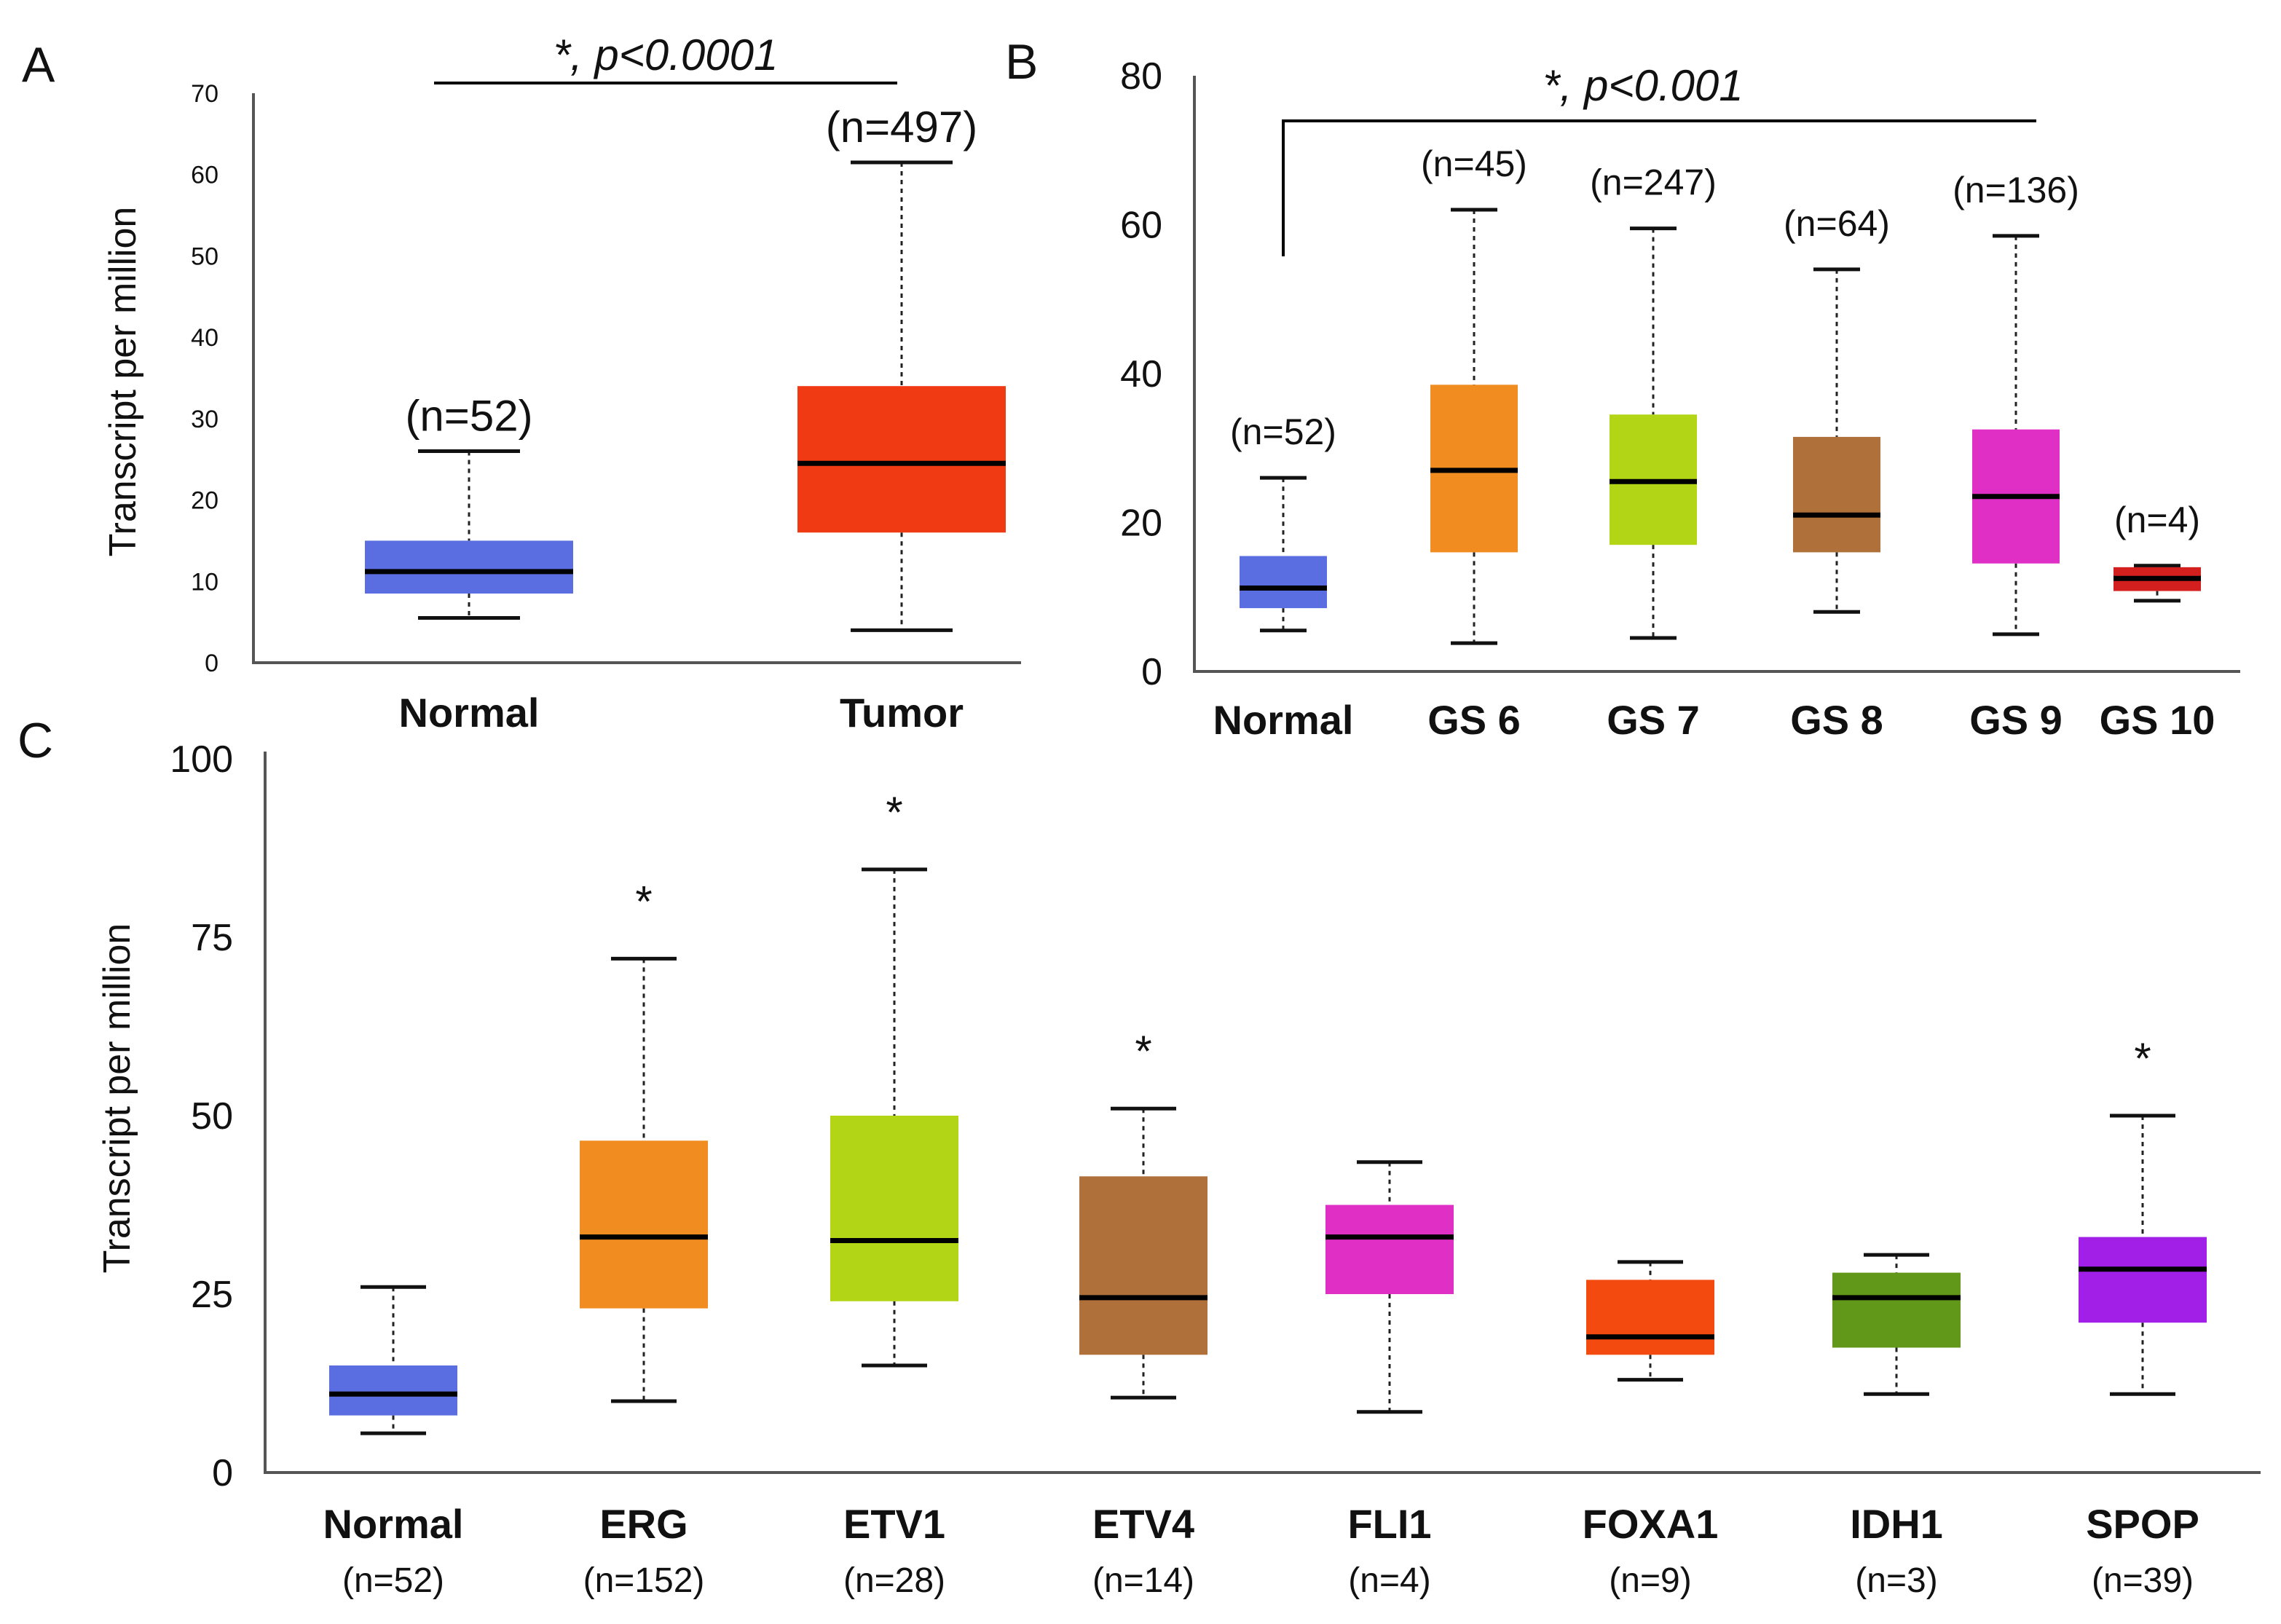 The width and height of the screenshot is (2281, 1624). What do you see at coordinates (204, 256) in the screenshot?
I see `panel-a-ytick-label: 50` at bounding box center [204, 256].